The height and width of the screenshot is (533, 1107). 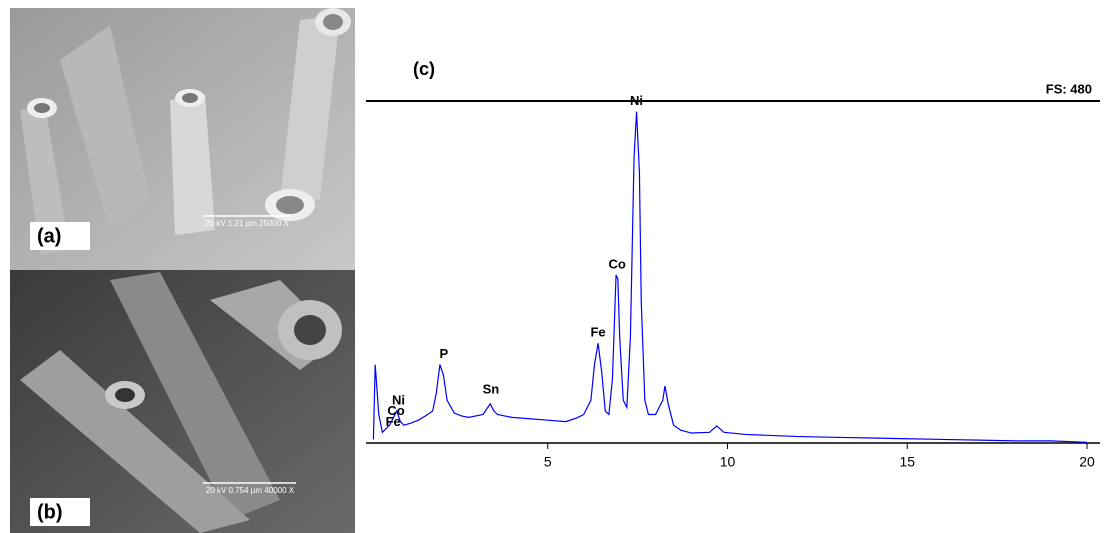 I want to click on scale-bar-text: 20 kV 0.754 µm 40000 X, so click(x=250, y=490).